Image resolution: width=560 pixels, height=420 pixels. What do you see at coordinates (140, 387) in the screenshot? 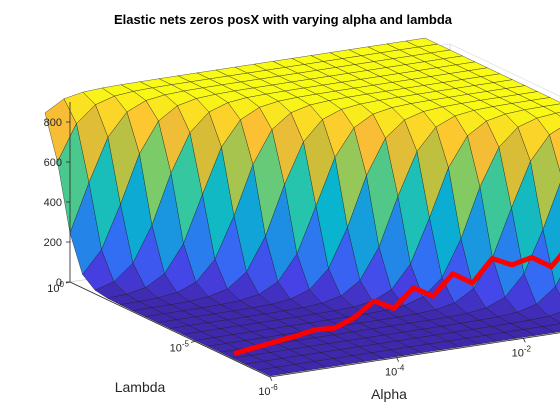
I see `y-axis-label: Lambda` at bounding box center [140, 387].